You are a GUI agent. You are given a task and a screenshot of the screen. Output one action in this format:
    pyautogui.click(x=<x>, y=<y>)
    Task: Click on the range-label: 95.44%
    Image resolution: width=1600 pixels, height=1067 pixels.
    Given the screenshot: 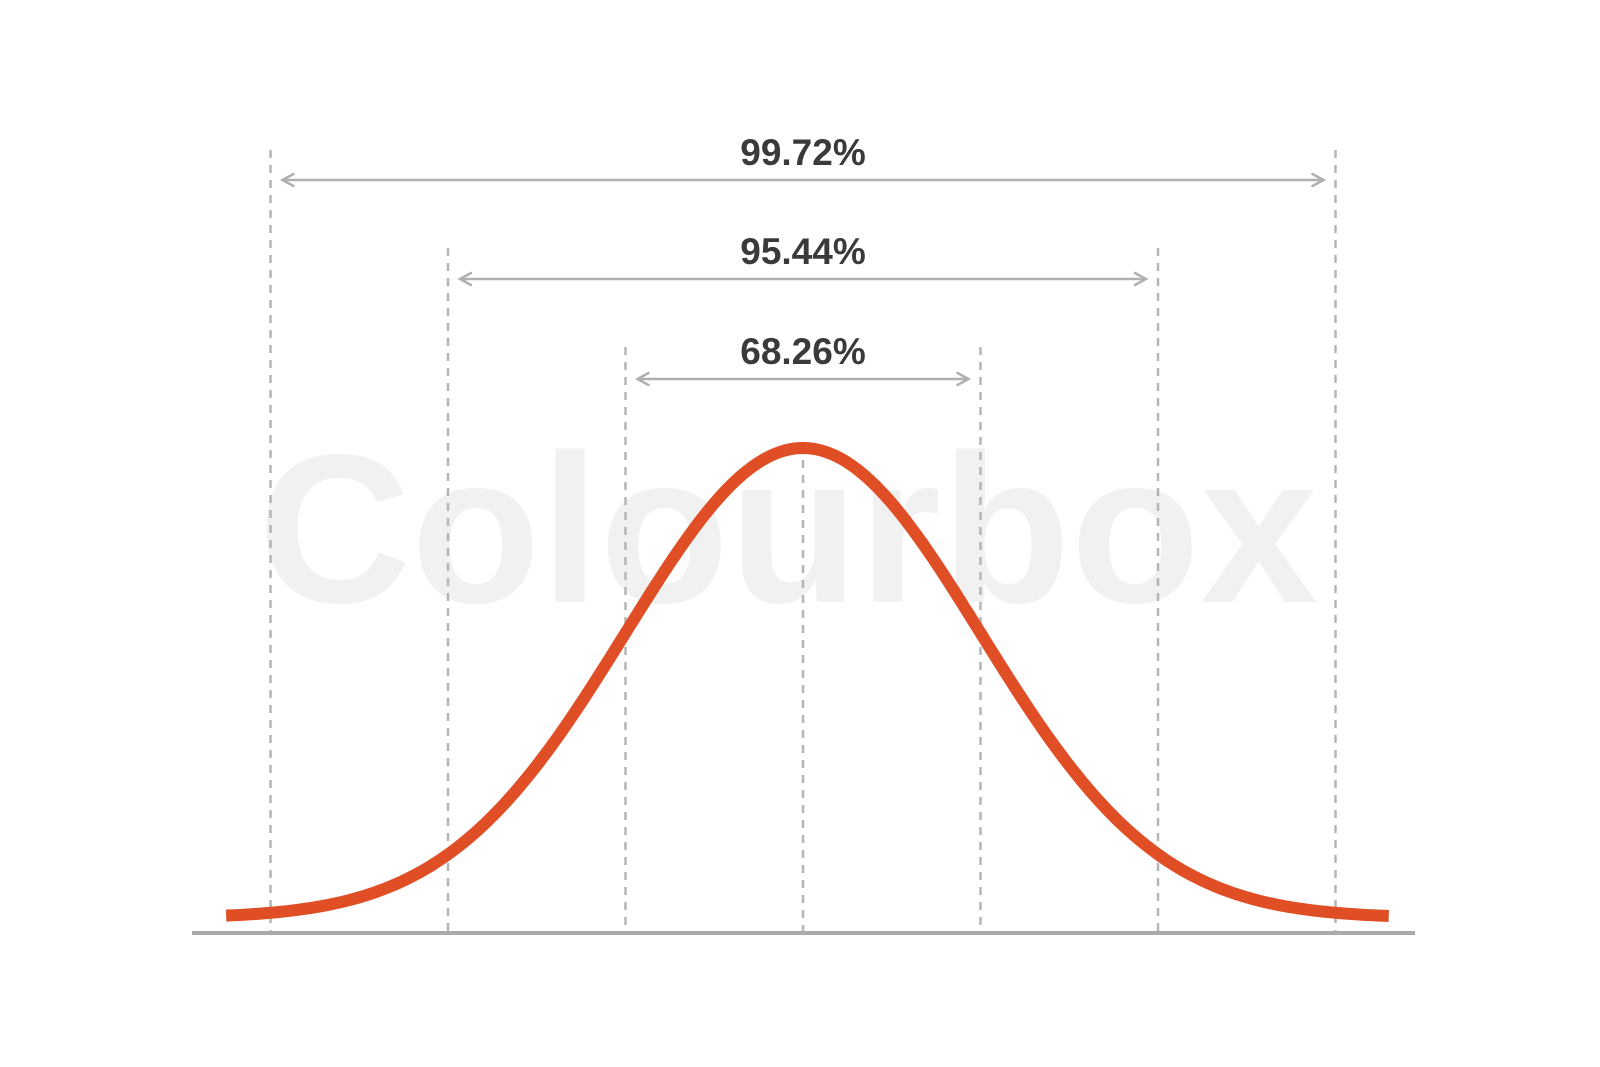 What is the action you would take?
    pyautogui.click(x=803, y=251)
    